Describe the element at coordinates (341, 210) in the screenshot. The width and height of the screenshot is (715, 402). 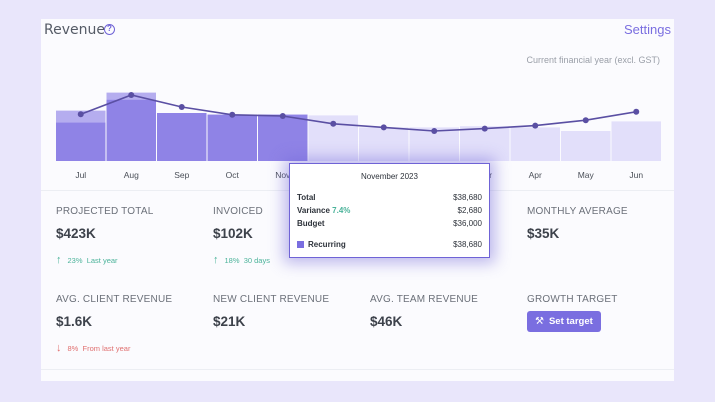
I see `tooltip-variance-pct: 7.4%` at that location.